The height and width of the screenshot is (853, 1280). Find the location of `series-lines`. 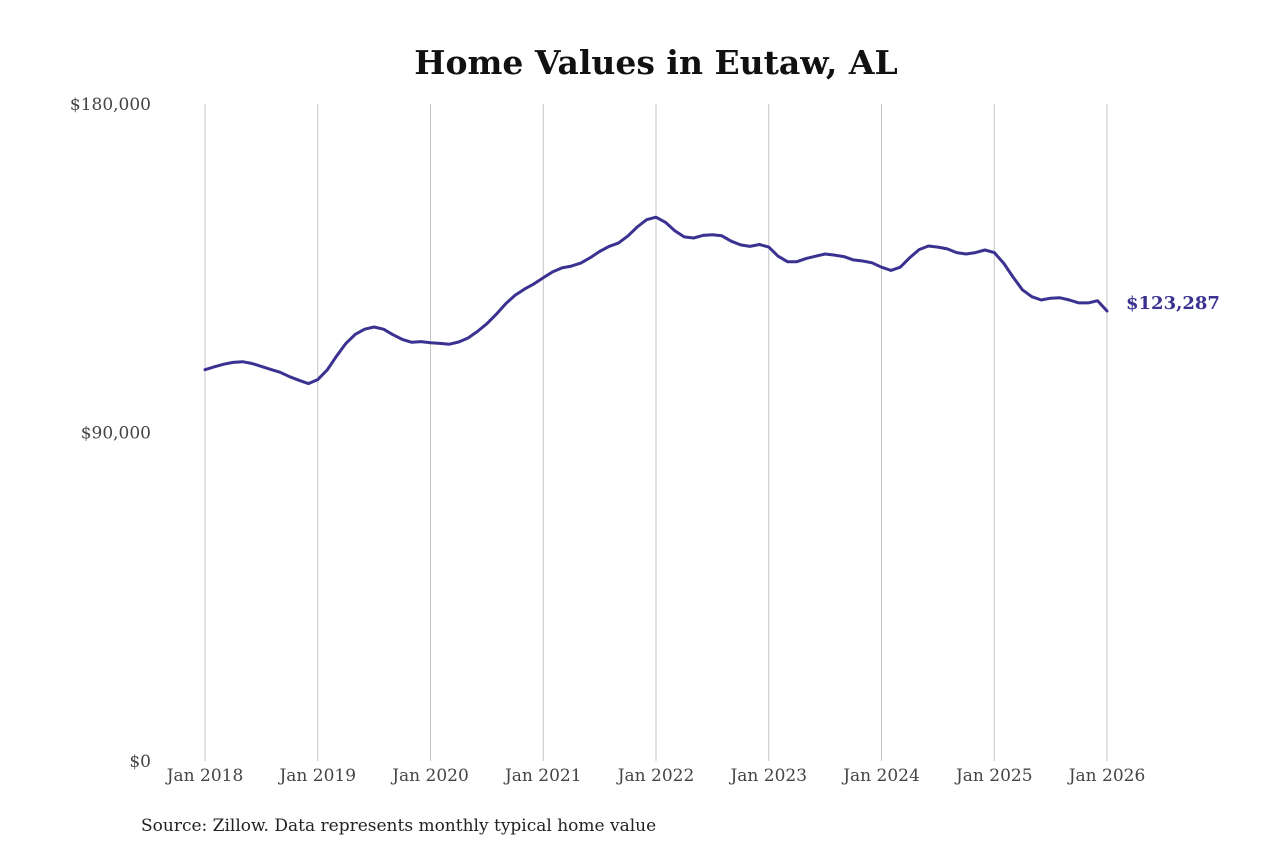

series-lines is located at coordinates (656, 300).